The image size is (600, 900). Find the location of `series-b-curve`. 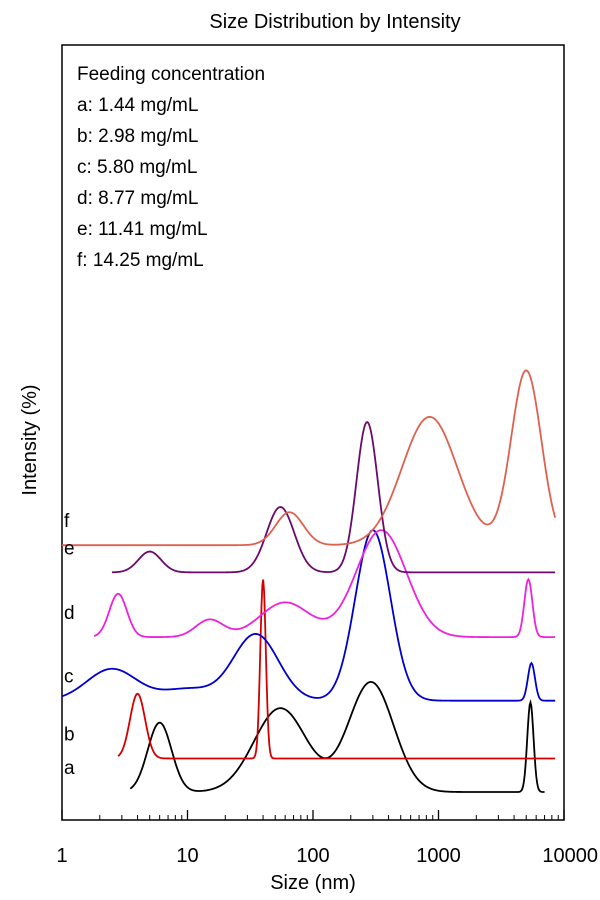

series-b-curve is located at coordinates (336, 669).